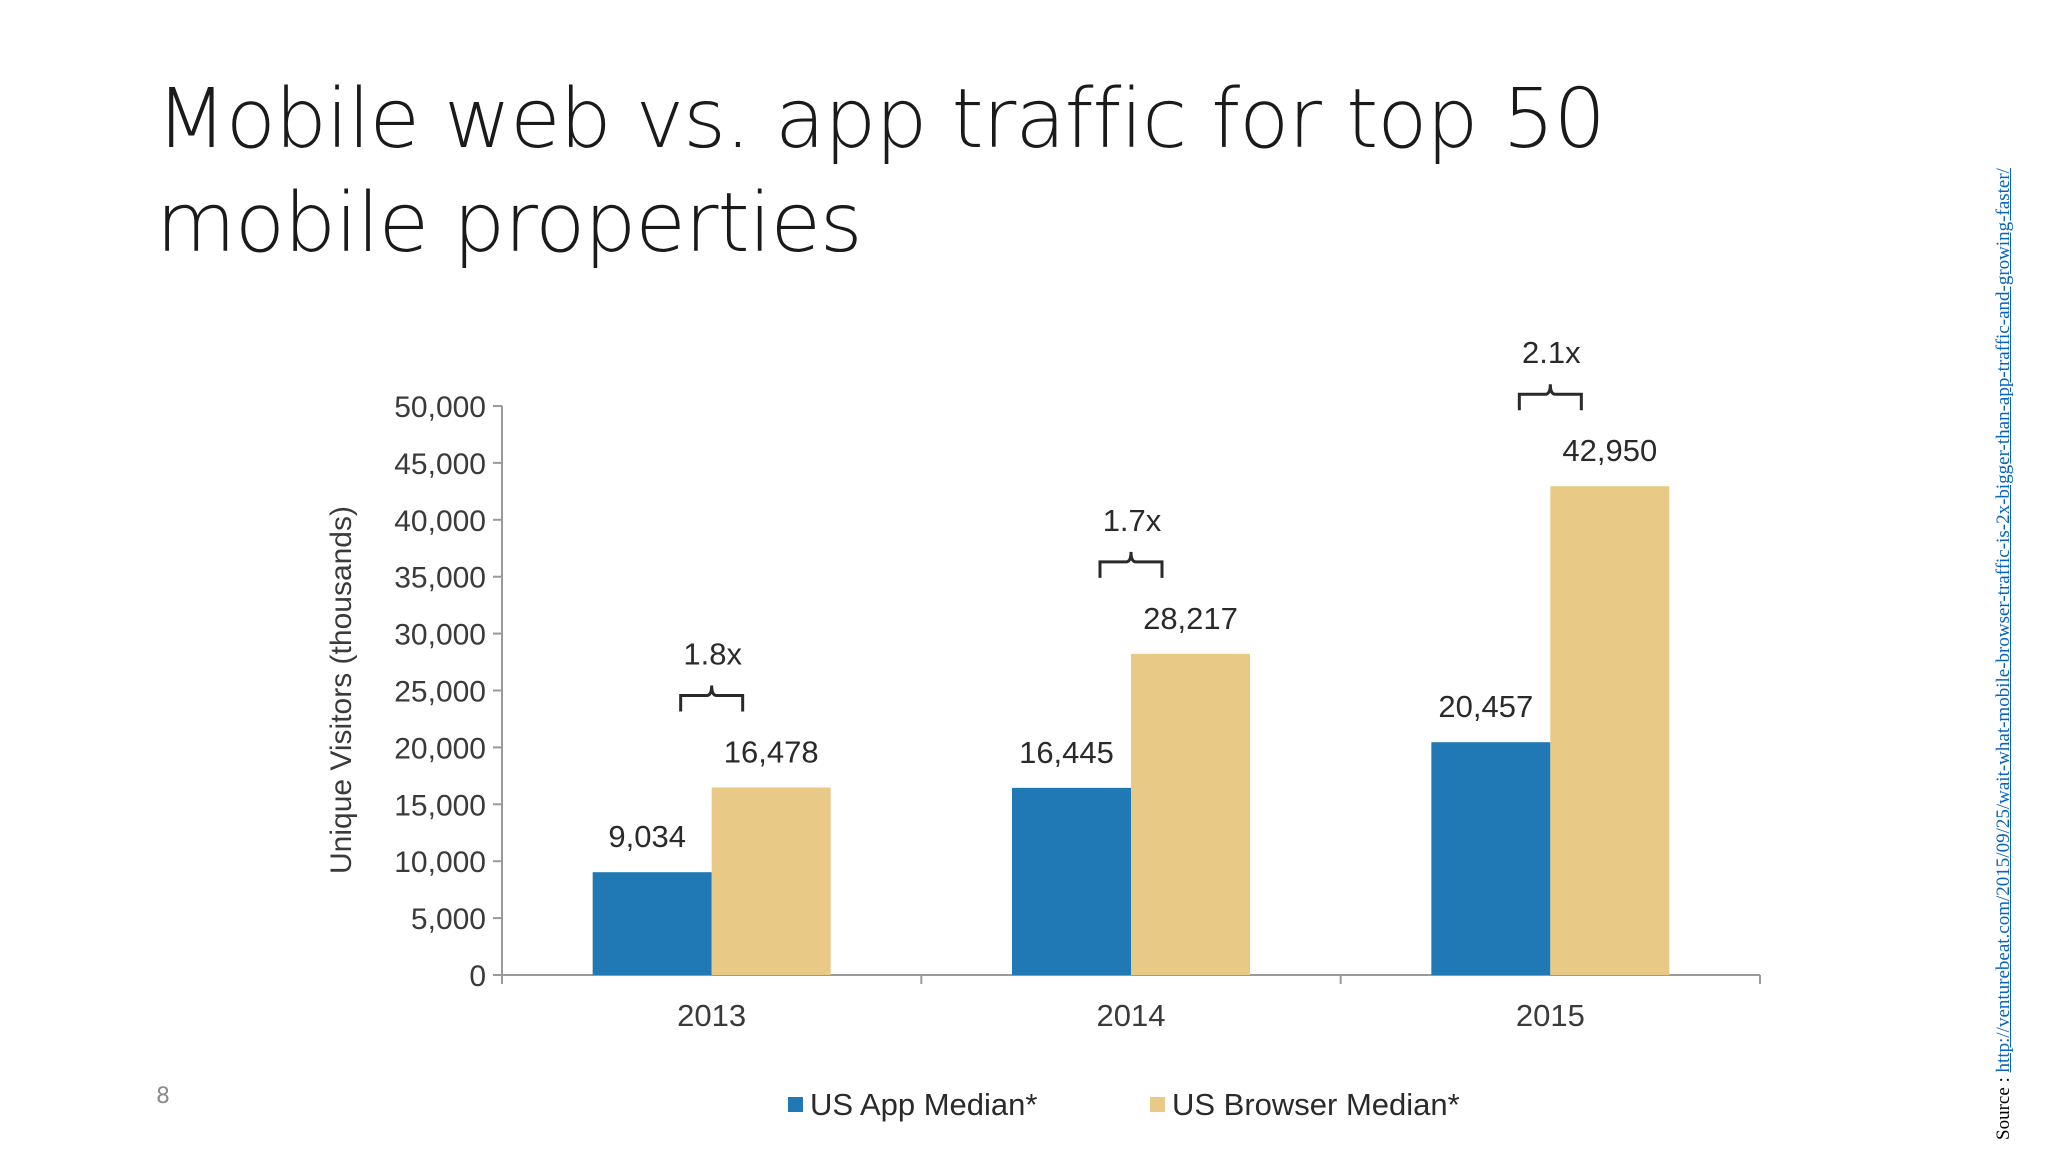 The width and height of the screenshot is (2048, 1152). I want to click on y-tick-label: 30,000, so click(440, 635).